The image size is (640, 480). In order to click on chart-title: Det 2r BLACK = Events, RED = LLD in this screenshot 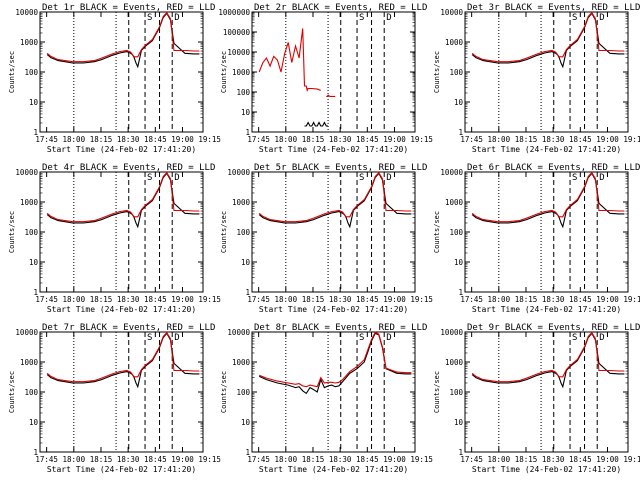, I will do `click(340, 8)`.